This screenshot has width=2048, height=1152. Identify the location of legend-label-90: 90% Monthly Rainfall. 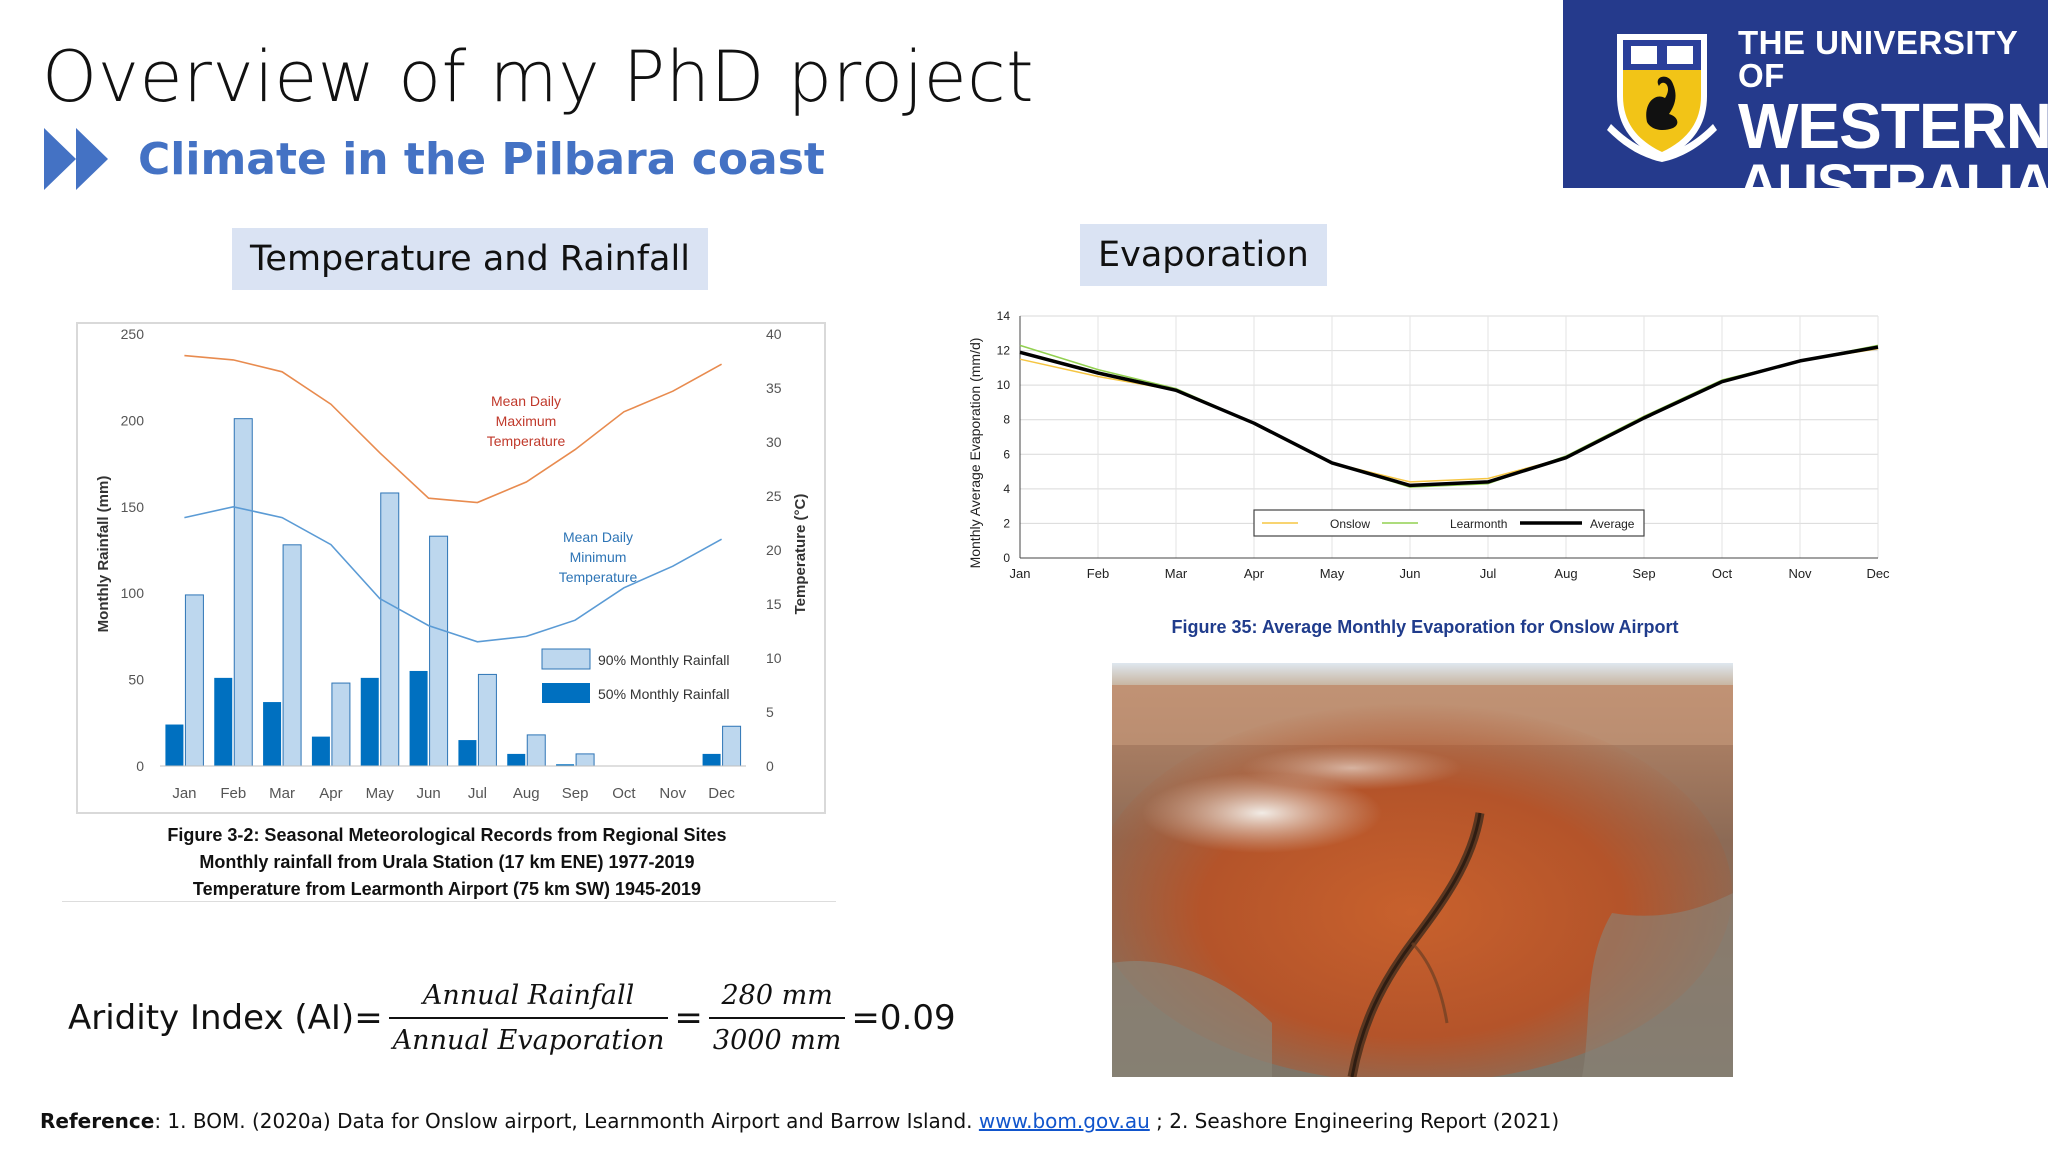
(664, 660).